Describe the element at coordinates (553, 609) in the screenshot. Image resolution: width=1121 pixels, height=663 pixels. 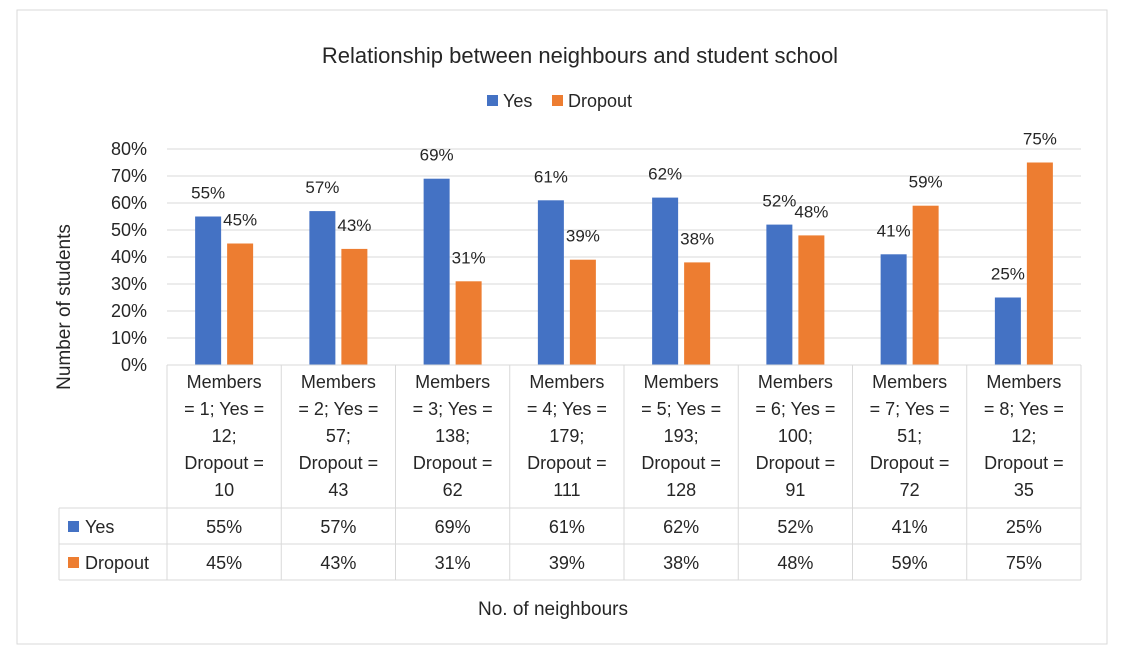
I see `x-axis-title: No. of neighbours` at that location.